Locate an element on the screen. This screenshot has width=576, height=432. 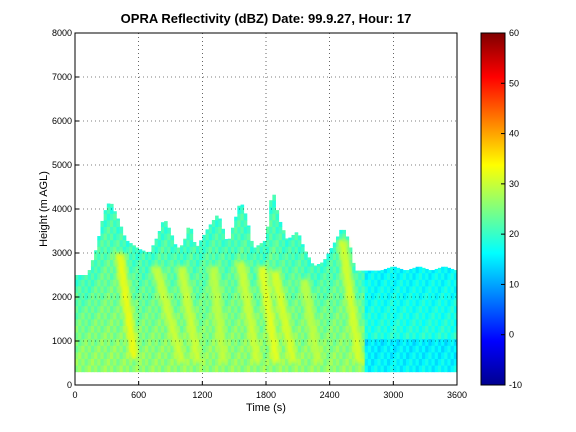
colorbar-tick-label: 20 is located at coordinates (514, 234).